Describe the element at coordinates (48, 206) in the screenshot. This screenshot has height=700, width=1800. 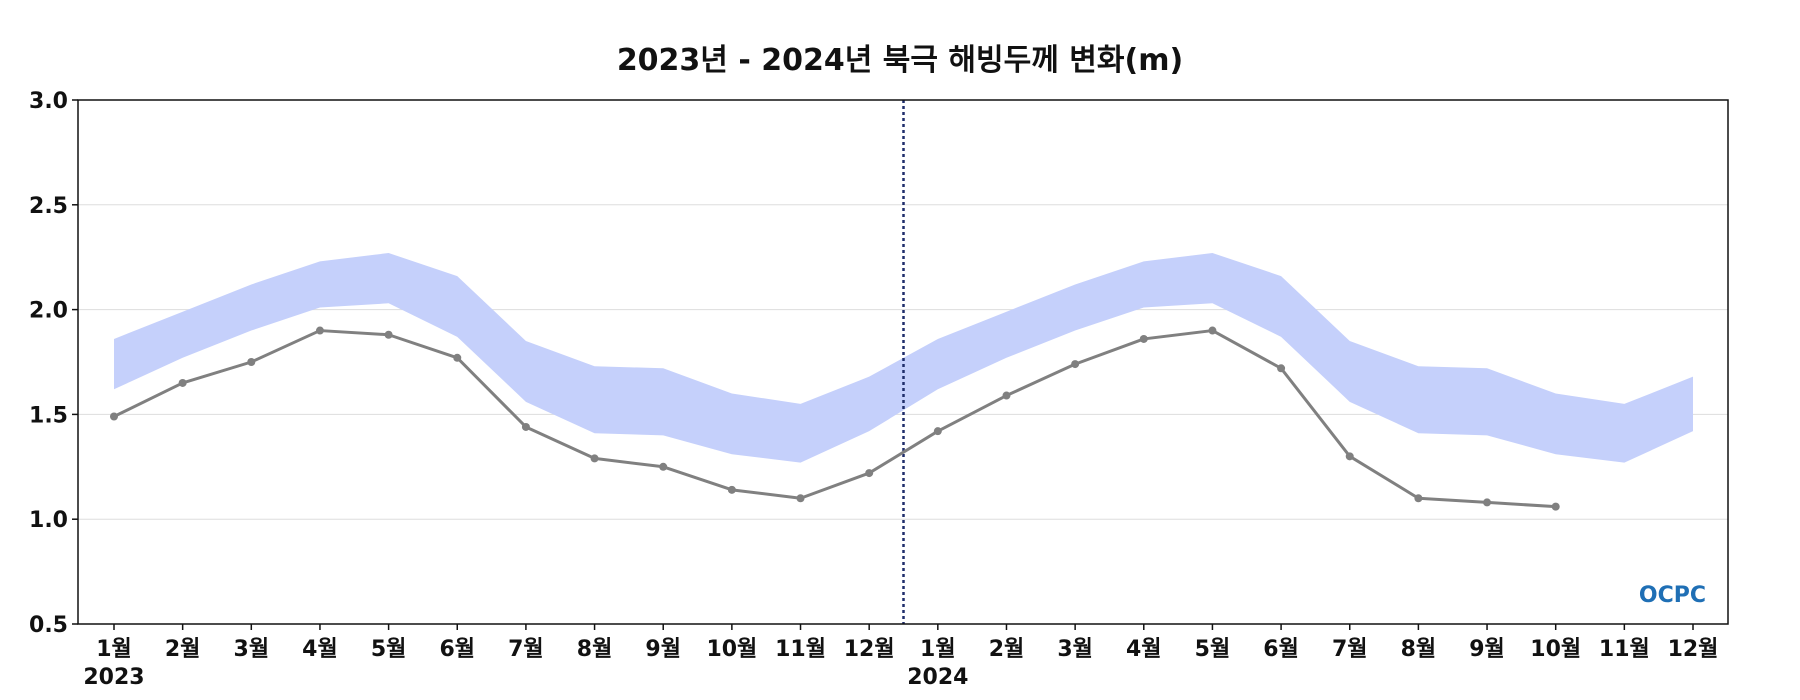
I see `y-tick-label: 2.5` at that location.